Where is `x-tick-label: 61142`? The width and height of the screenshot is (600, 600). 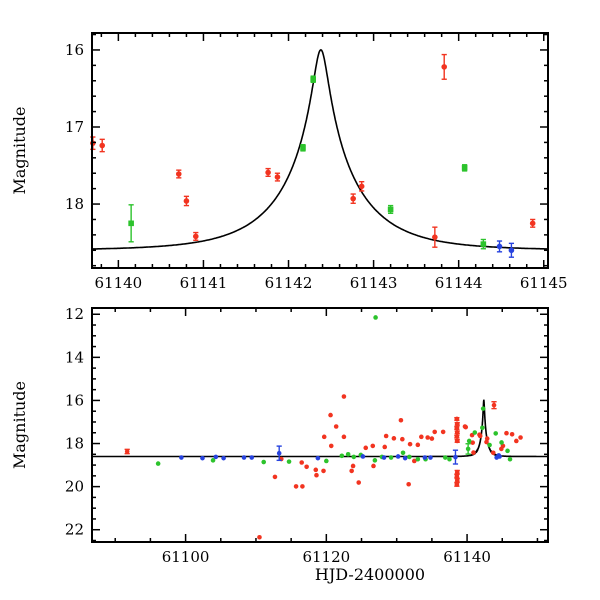 x-tick-label: 61142 is located at coordinates (289, 283).